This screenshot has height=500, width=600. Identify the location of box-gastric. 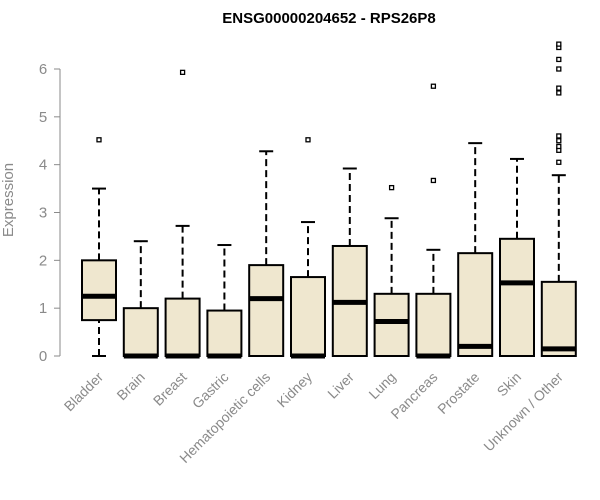
(224, 301).